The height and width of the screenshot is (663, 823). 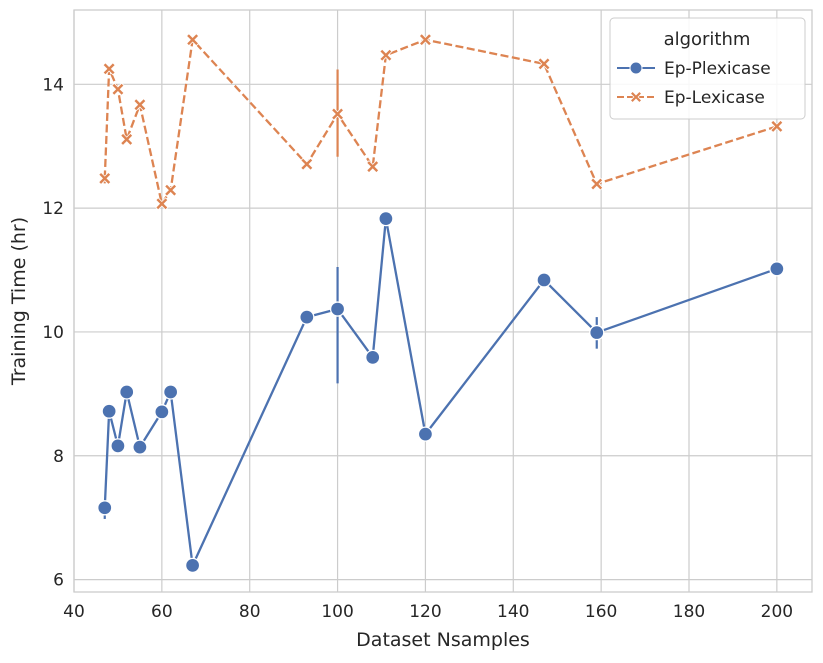 I want to click on y-axis-label: Training Time (hr), so click(x=19, y=301).